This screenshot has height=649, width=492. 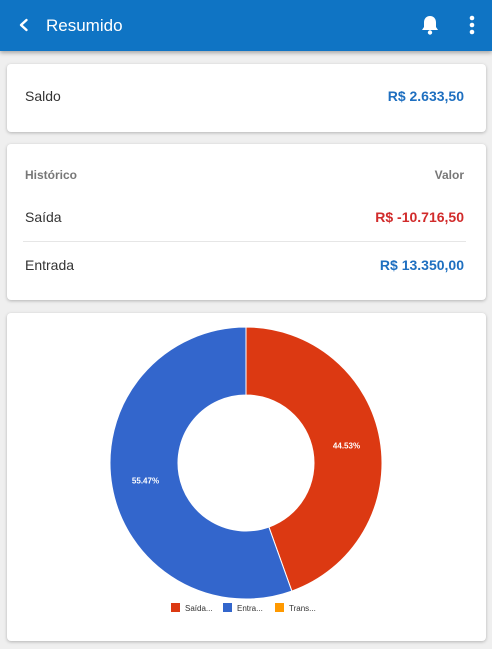 I want to click on more-vertical-icon, so click(x=472, y=25).